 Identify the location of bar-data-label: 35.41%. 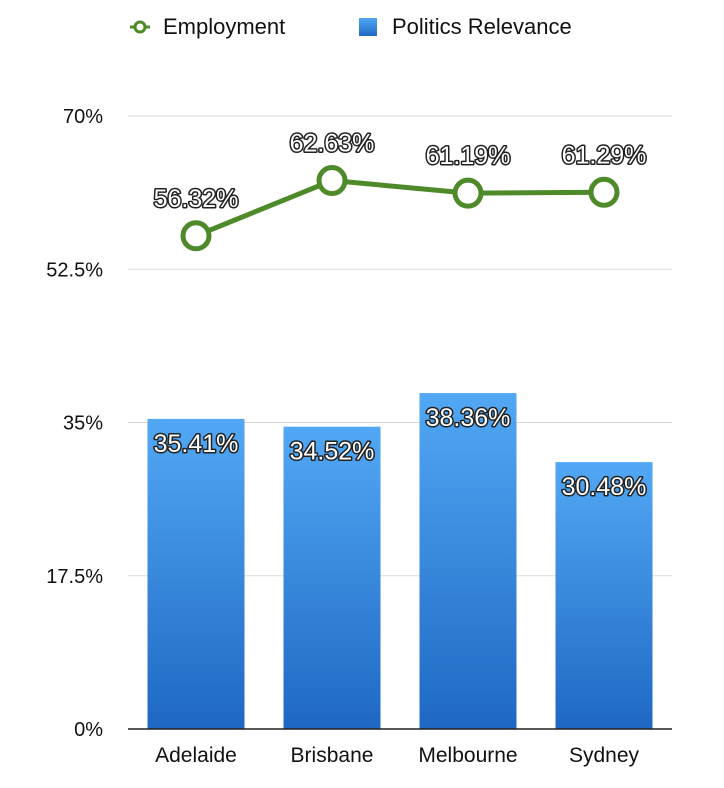
(196, 444).